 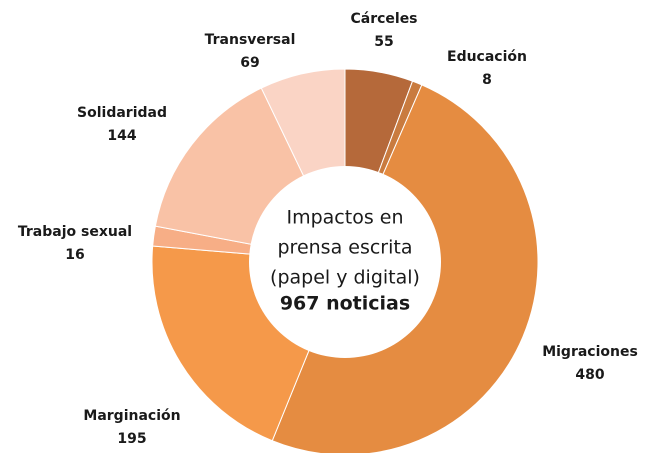 I want to click on slice-value: 480, so click(x=589, y=375).